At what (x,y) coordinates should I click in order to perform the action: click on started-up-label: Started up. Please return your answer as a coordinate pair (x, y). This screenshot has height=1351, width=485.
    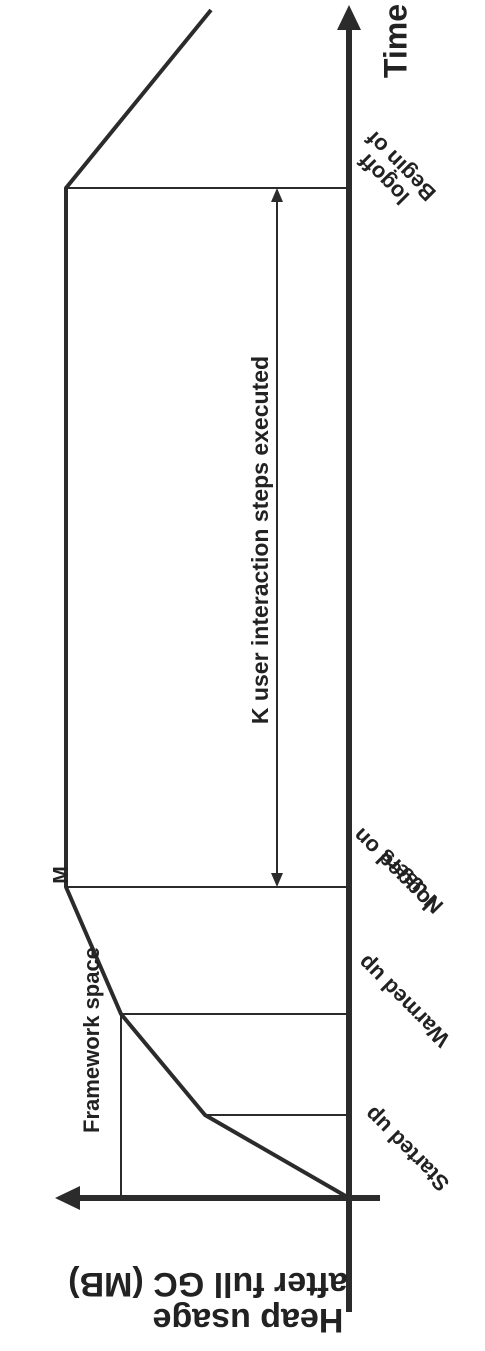
    Looking at the image, I should click on (407, 1149).